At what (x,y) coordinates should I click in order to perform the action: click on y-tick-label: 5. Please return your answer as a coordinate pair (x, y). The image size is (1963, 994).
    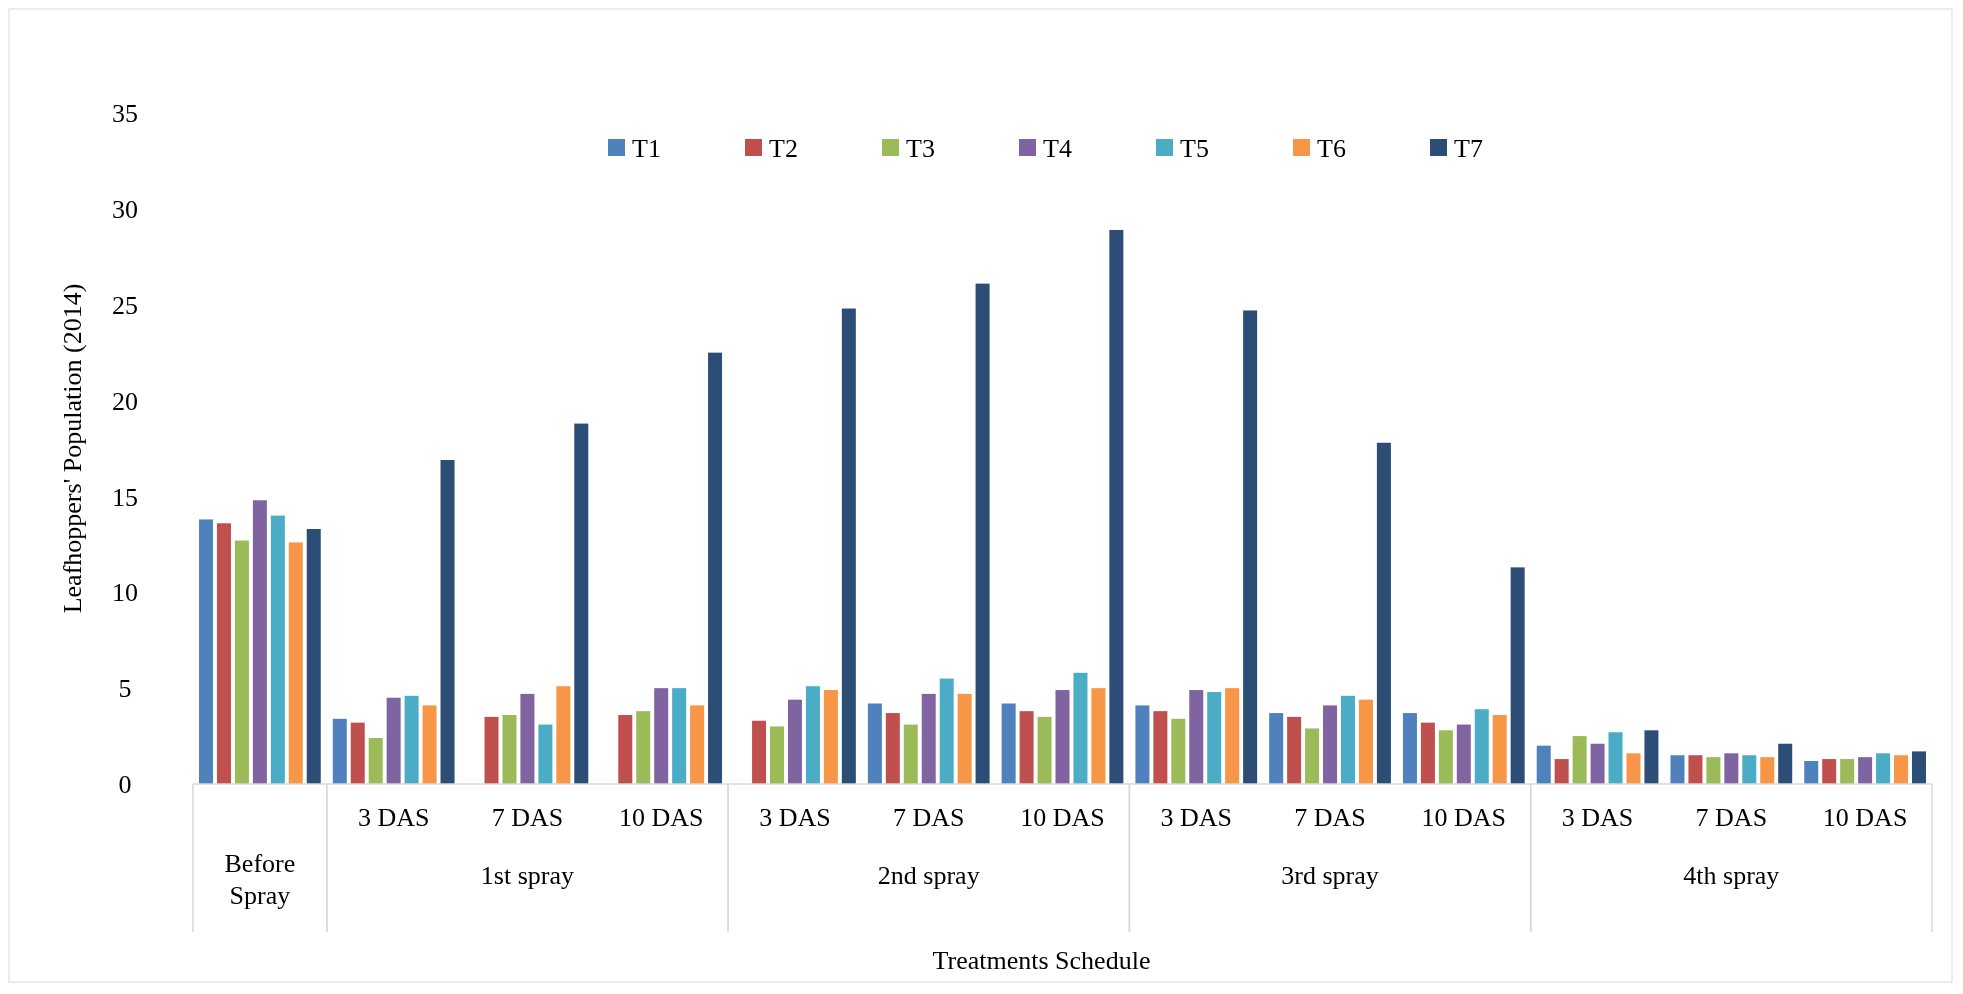
    Looking at the image, I should click on (125, 689).